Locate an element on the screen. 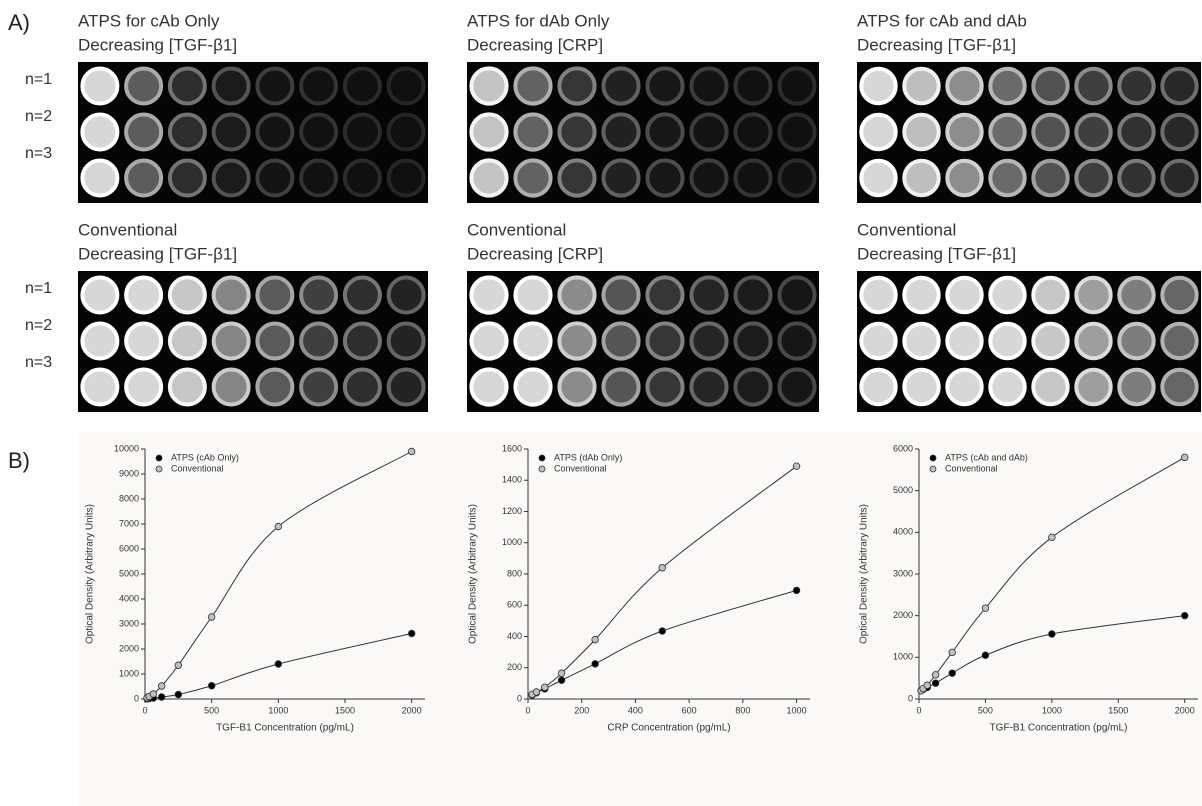 The width and height of the screenshot is (1202, 806). y-tick-label: 600 is located at coordinates (514, 605).